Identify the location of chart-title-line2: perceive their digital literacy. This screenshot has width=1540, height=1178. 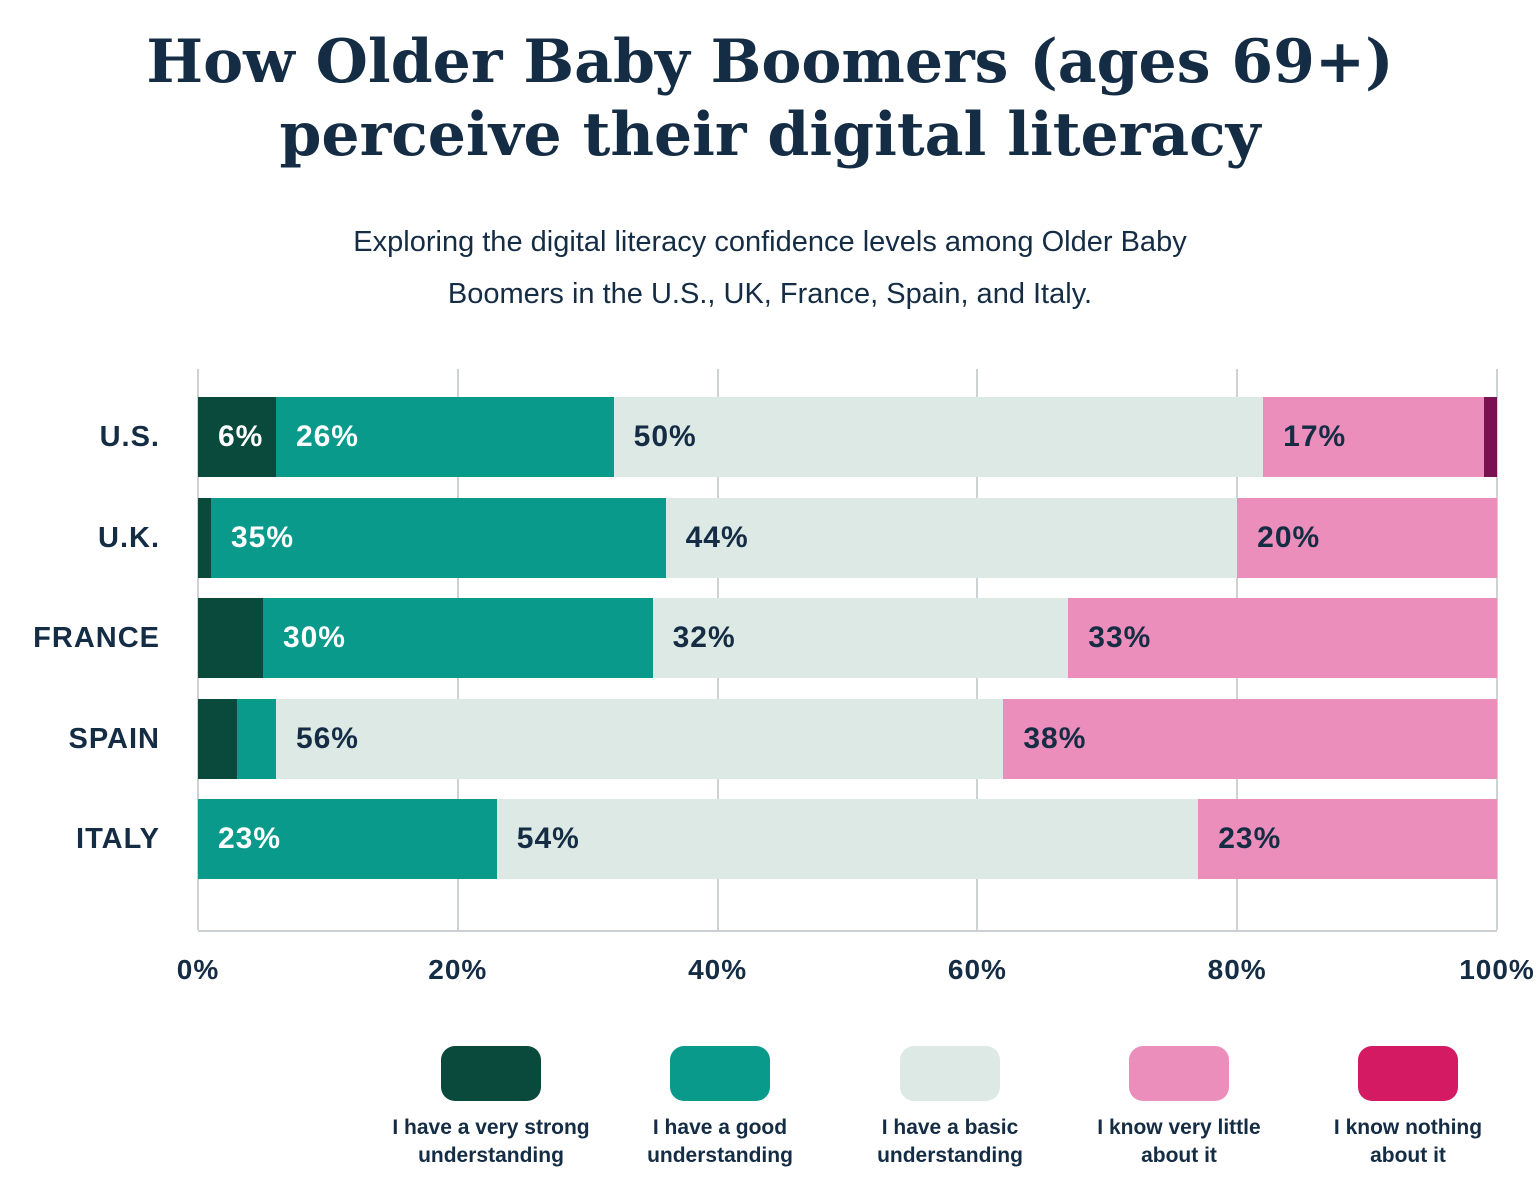
(770, 135).